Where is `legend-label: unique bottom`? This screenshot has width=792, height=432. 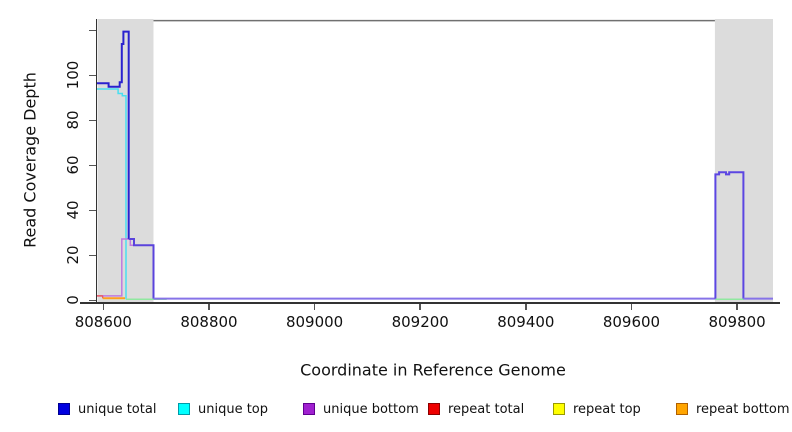 legend-label: unique bottom is located at coordinates (371, 409).